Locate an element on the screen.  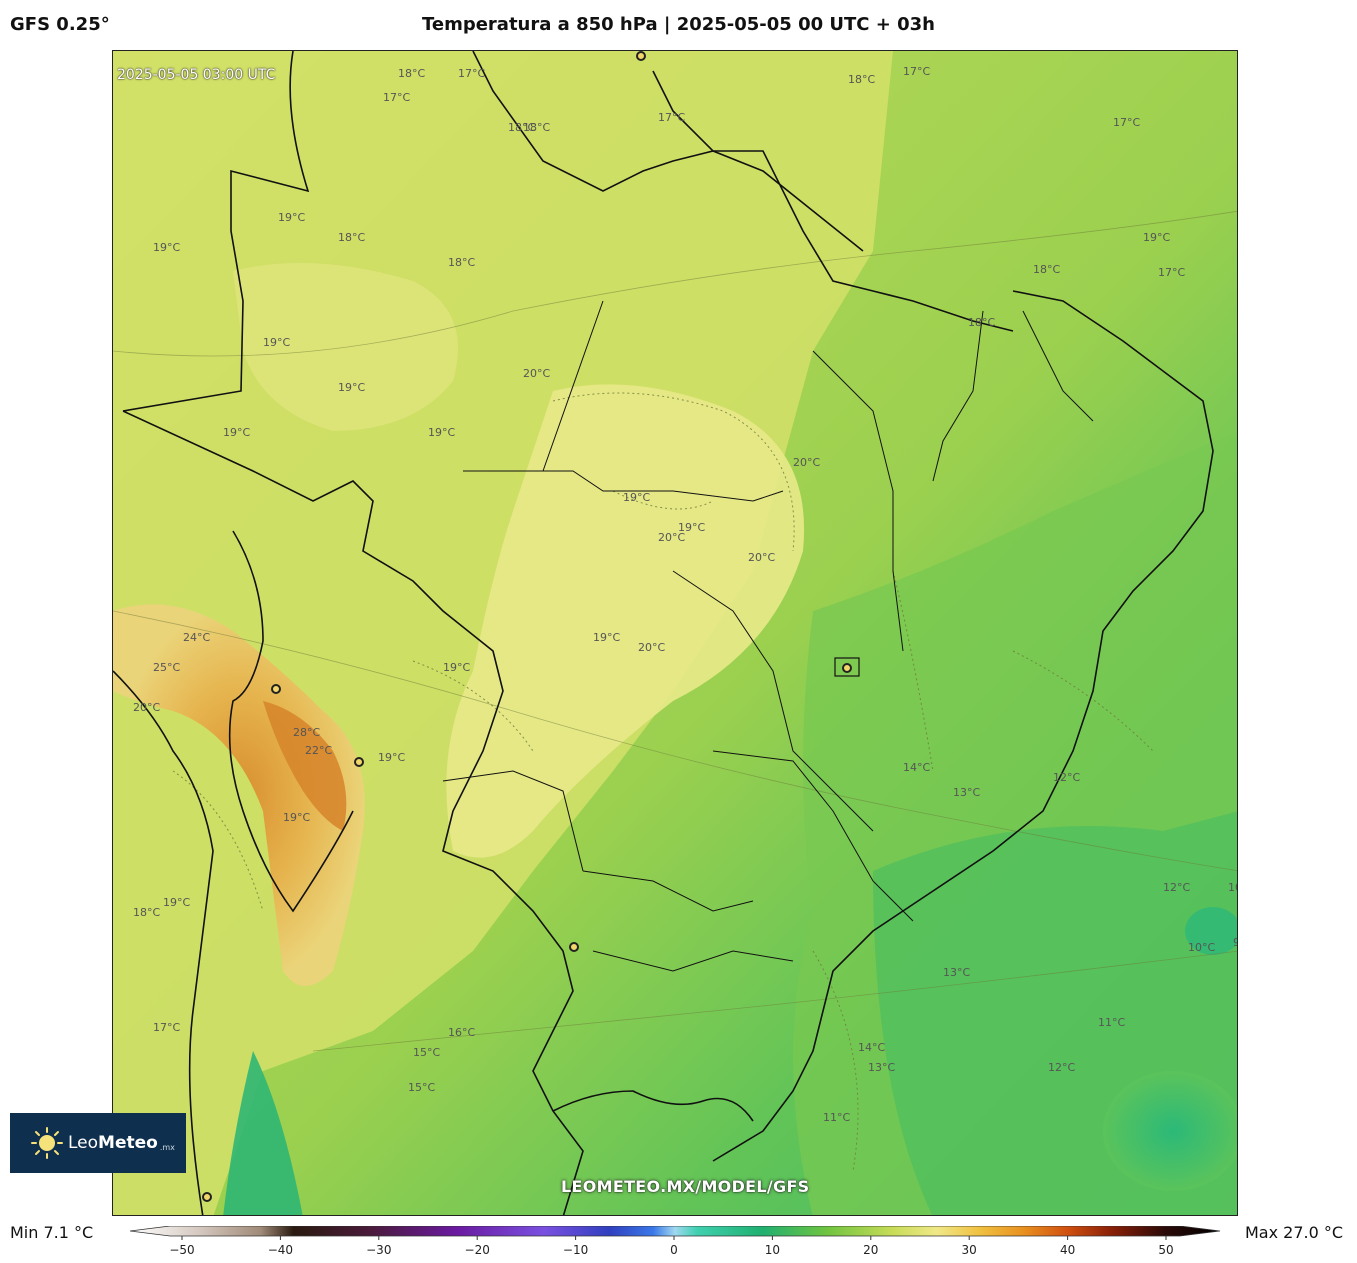
federal-district-outline is located at coordinates (847, 667).